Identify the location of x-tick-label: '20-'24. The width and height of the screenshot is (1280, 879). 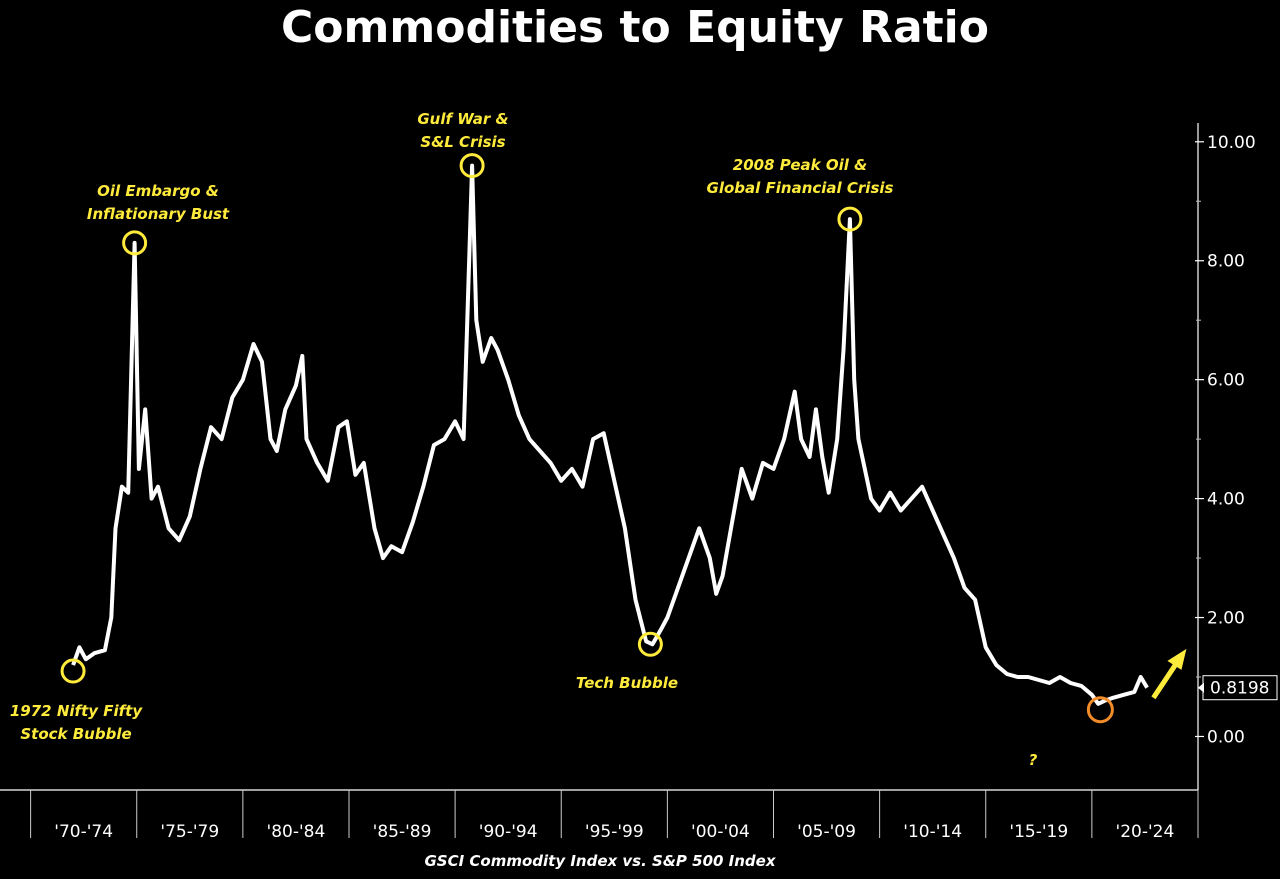
(1145, 832).